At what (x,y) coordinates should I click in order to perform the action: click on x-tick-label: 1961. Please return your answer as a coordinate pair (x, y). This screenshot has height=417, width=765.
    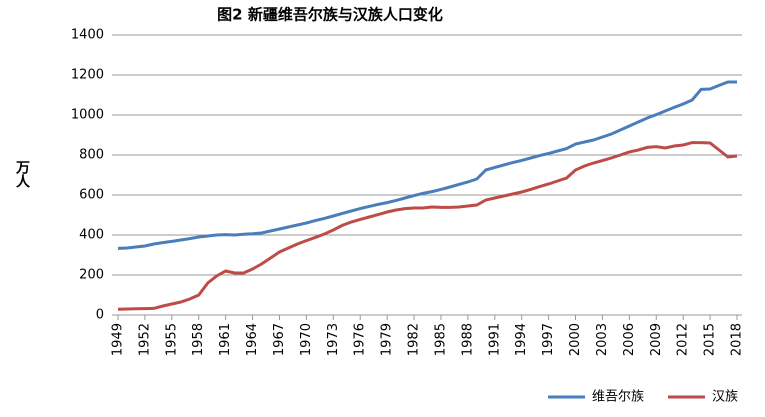
    Looking at the image, I should click on (225, 339).